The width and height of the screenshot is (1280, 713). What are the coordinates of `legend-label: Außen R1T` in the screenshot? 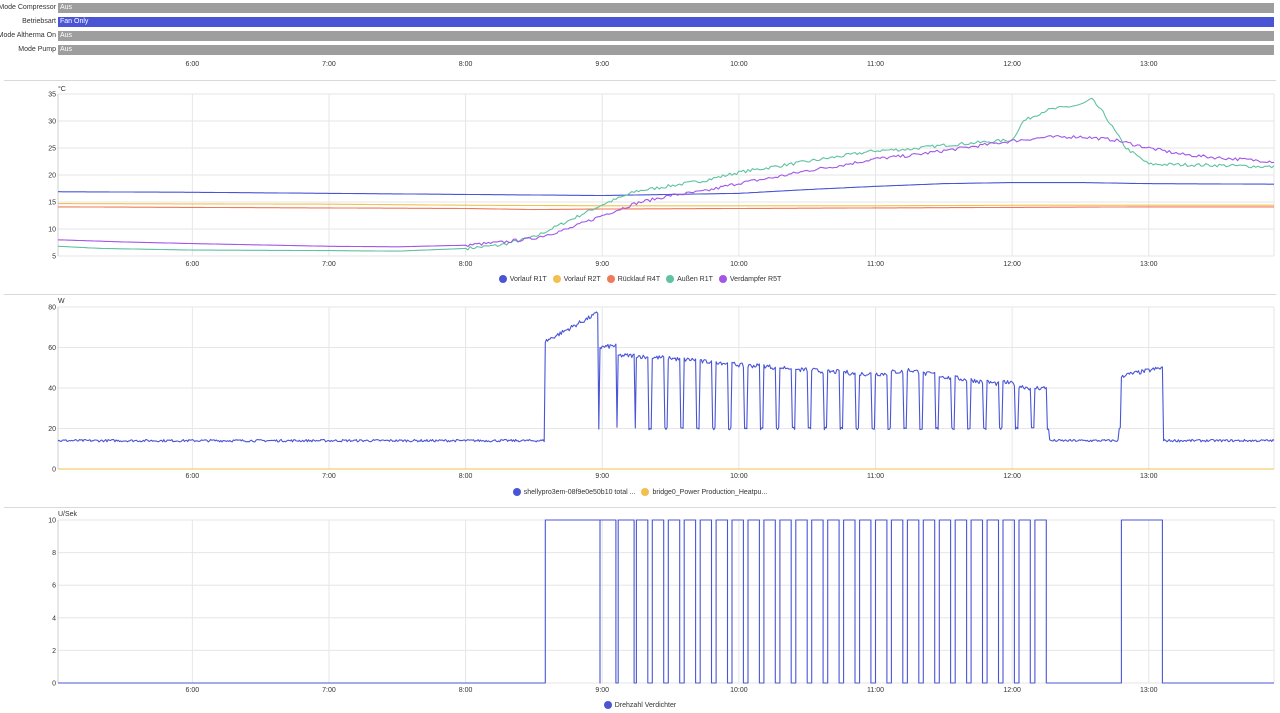 It's located at (695, 279).